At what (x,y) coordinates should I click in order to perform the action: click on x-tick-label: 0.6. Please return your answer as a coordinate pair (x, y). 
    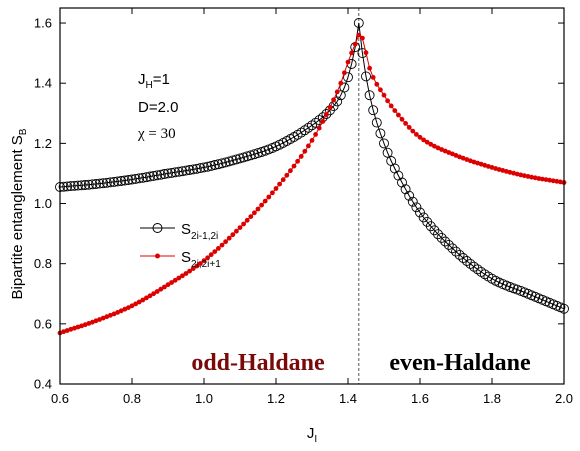
    Looking at the image, I should click on (60, 398).